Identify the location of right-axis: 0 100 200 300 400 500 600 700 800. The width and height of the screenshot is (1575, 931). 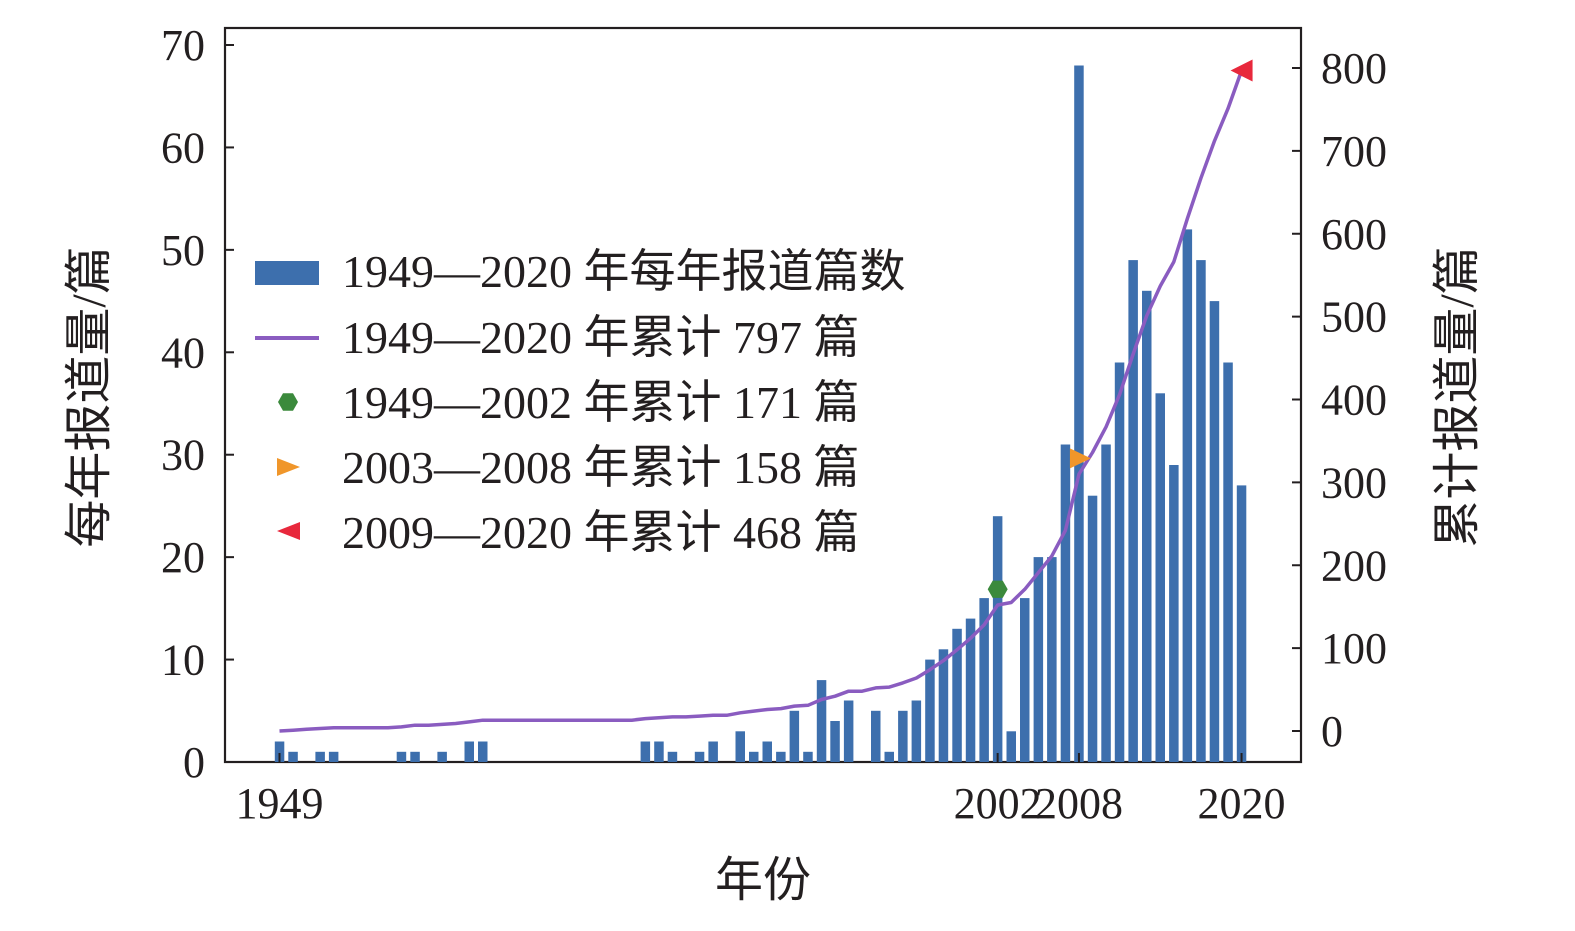
(1339, 400).